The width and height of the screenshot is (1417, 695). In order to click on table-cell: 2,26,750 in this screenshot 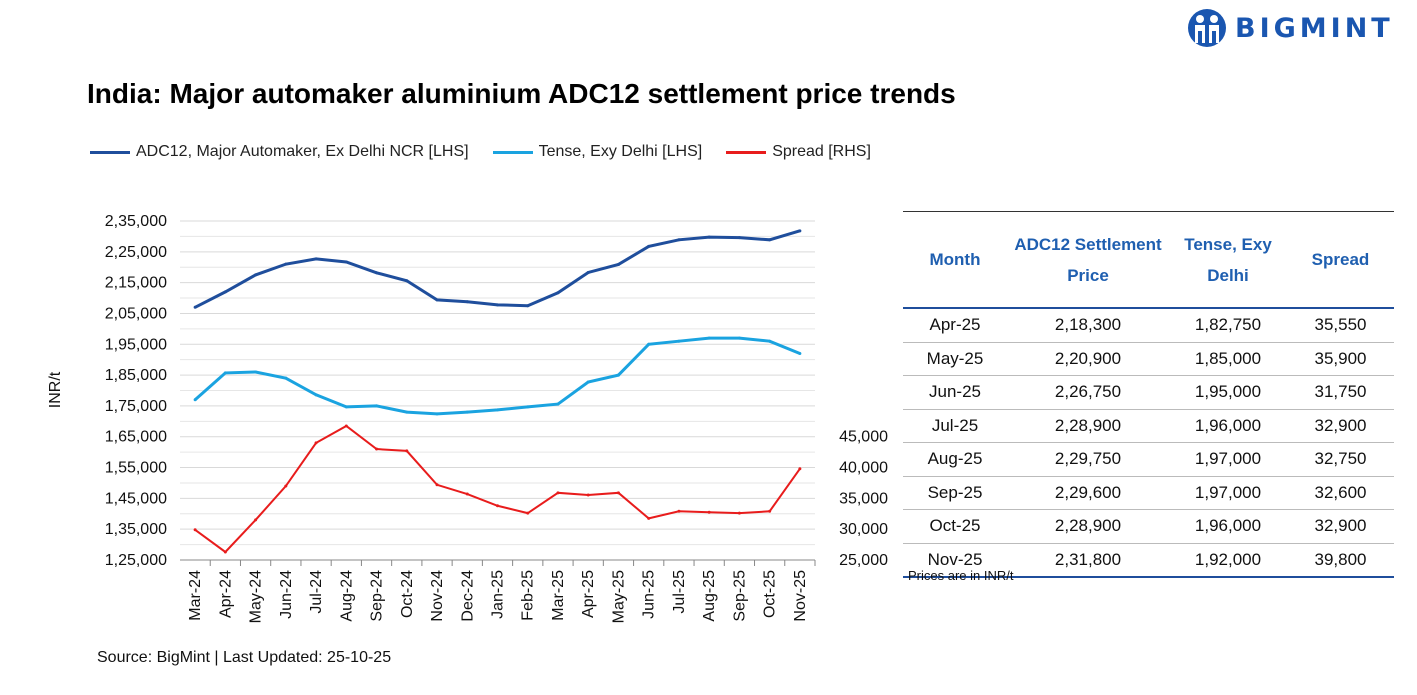, I will do `click(1088, 392)`.